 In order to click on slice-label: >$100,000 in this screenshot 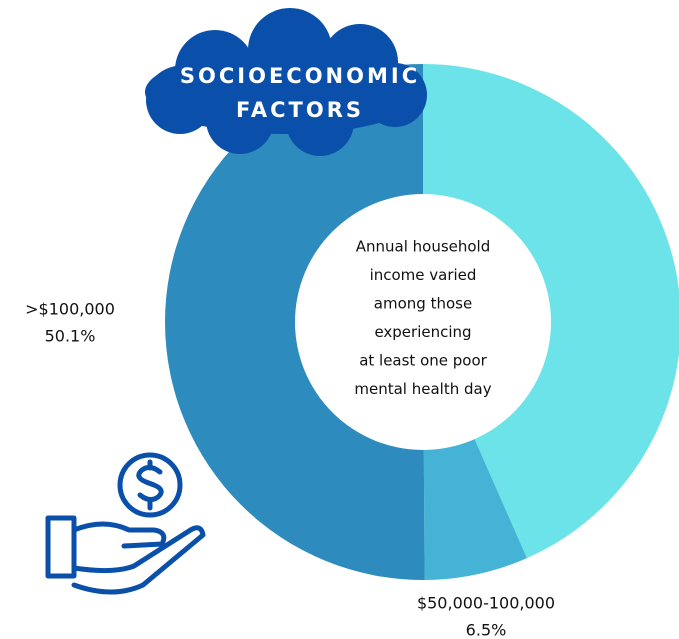, I will do `click(70, 309)`.